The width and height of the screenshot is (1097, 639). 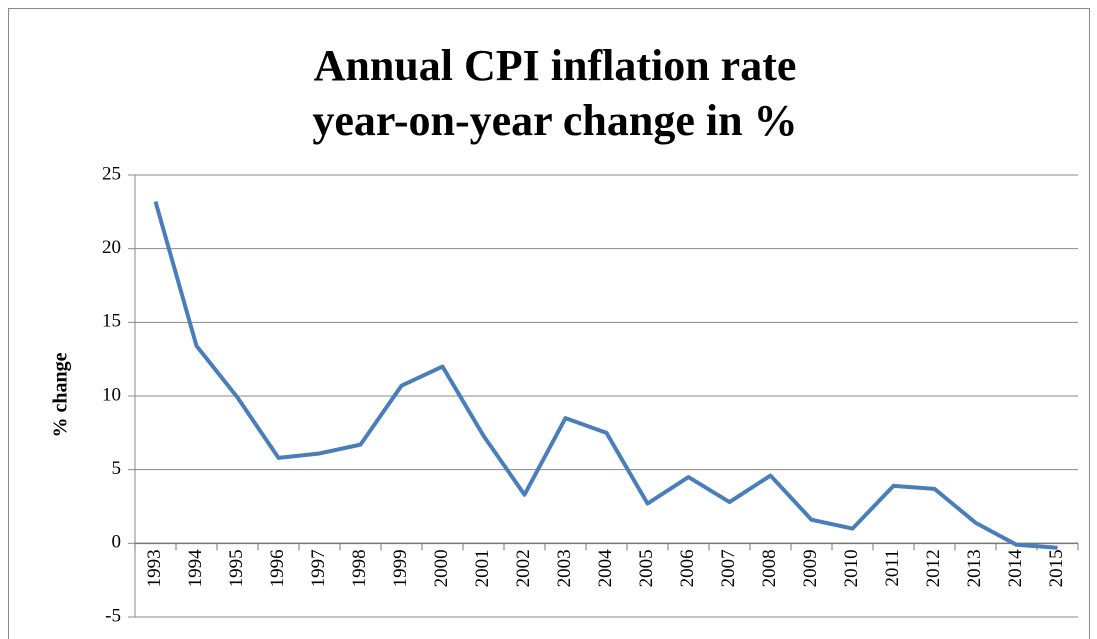 I want to click on x-tick-label: 1995, so click(x=236, y=568).